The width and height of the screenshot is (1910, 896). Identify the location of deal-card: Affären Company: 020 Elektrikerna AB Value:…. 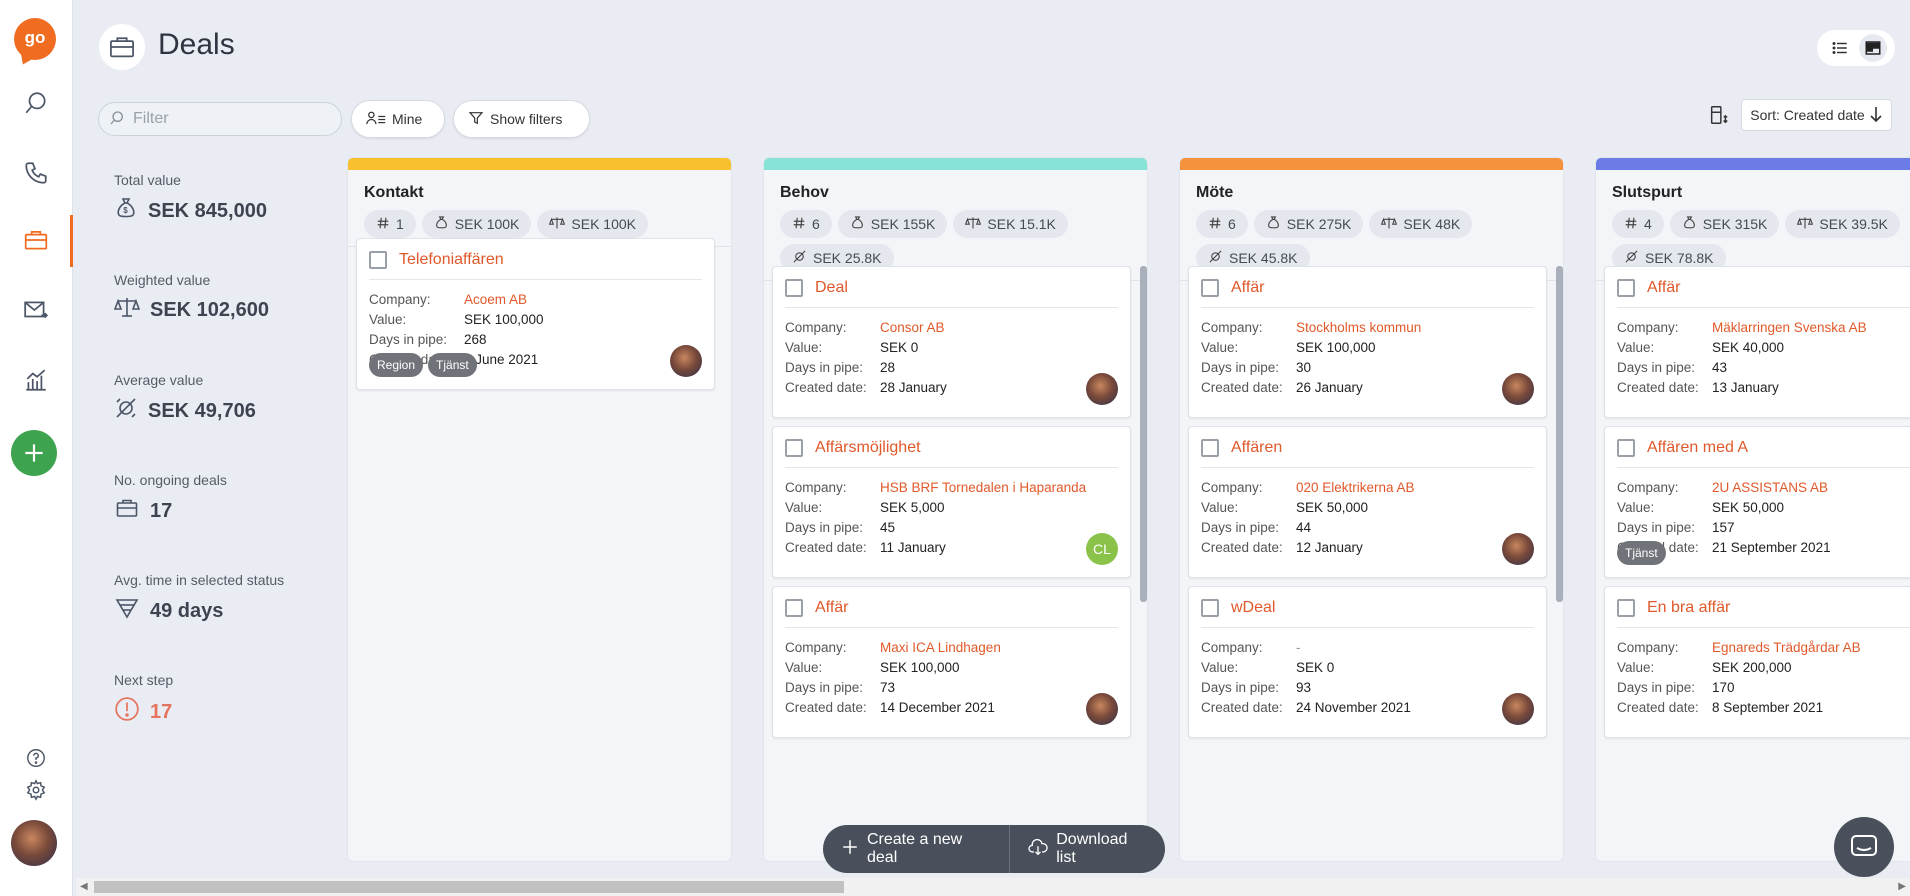
(1367, 502).